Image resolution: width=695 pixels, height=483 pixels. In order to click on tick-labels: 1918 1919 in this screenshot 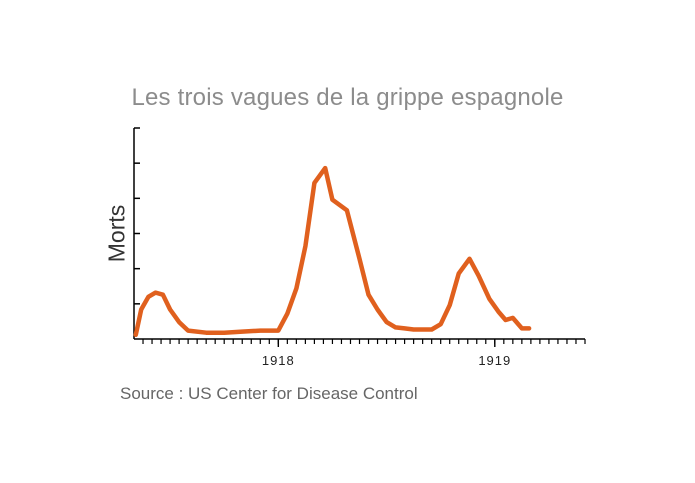, I will do `click(386, 360)`.